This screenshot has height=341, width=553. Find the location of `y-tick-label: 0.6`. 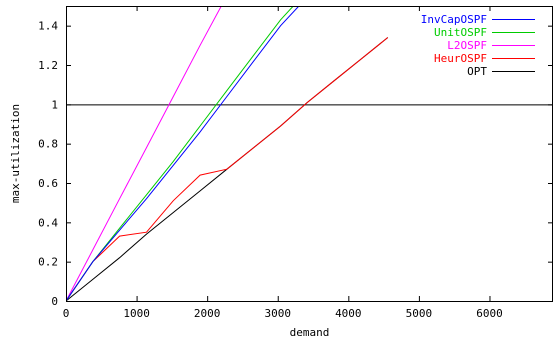

y-tick-label: 0.6 is located at coordinates (48, 183).